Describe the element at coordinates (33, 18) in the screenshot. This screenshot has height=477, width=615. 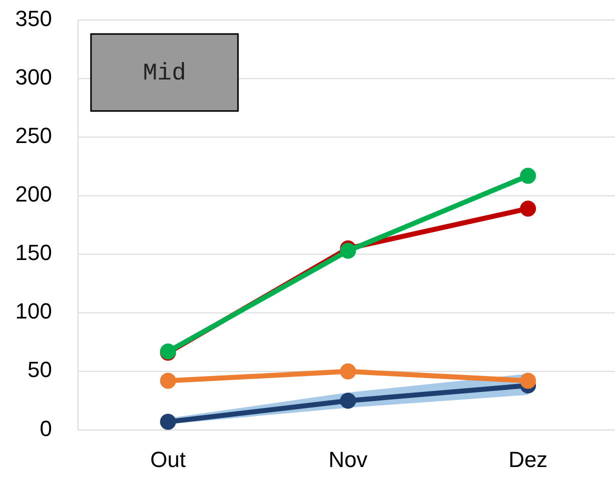
I see `y-tick-label: 350` at that location.